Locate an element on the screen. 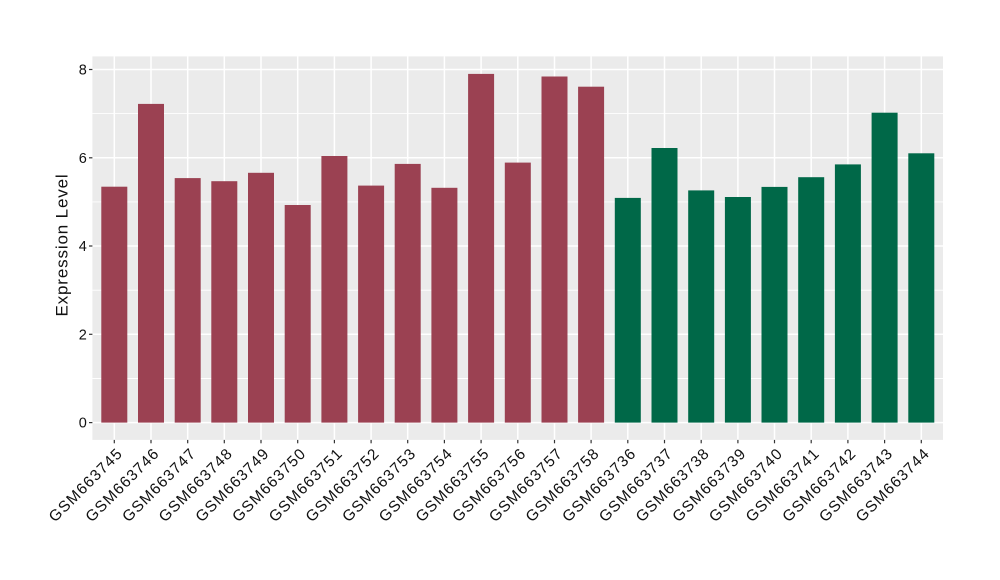 The image size is (1000, 580). svg-text: 4 is located at coordinates (83, 247).